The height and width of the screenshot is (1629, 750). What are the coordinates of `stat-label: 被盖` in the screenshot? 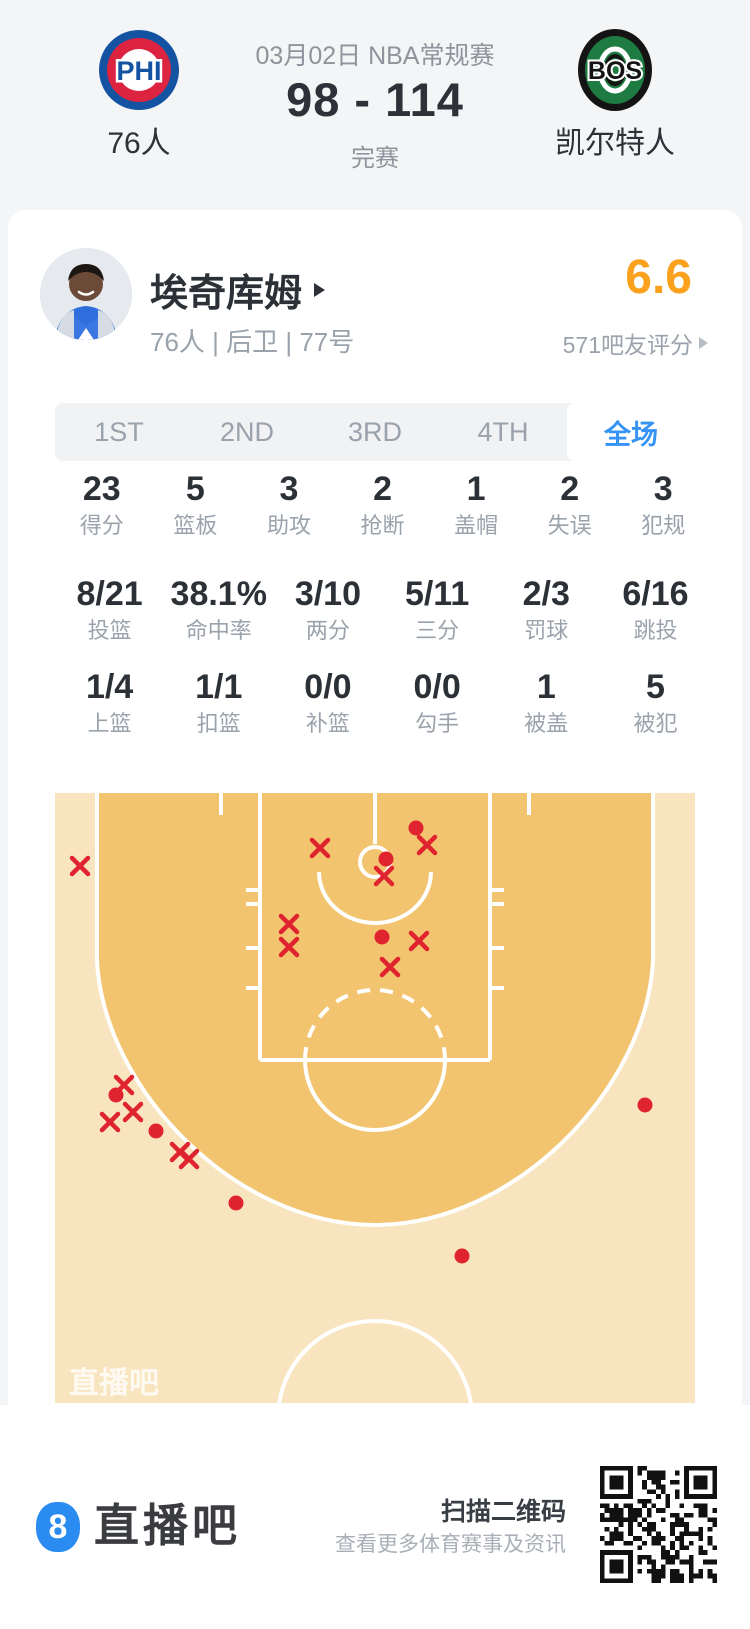 It's located at (546, 723).